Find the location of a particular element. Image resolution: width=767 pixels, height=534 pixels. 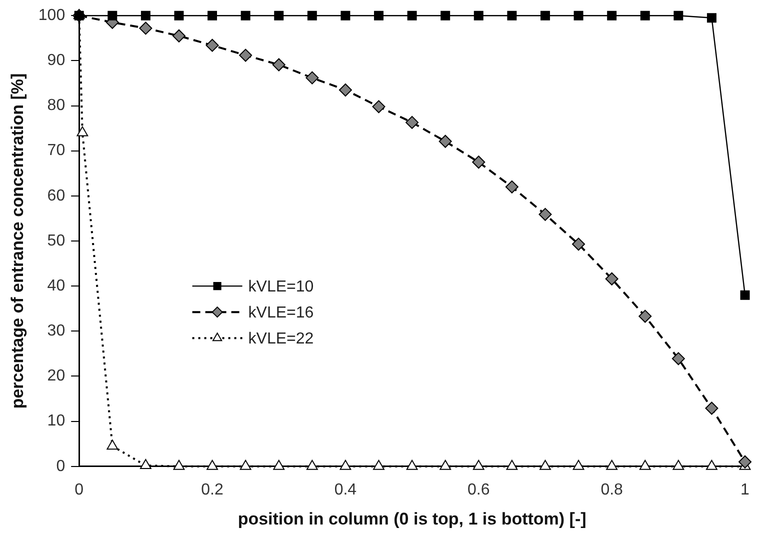

y-tick-label: 50 is located at coordinates (56, 241).